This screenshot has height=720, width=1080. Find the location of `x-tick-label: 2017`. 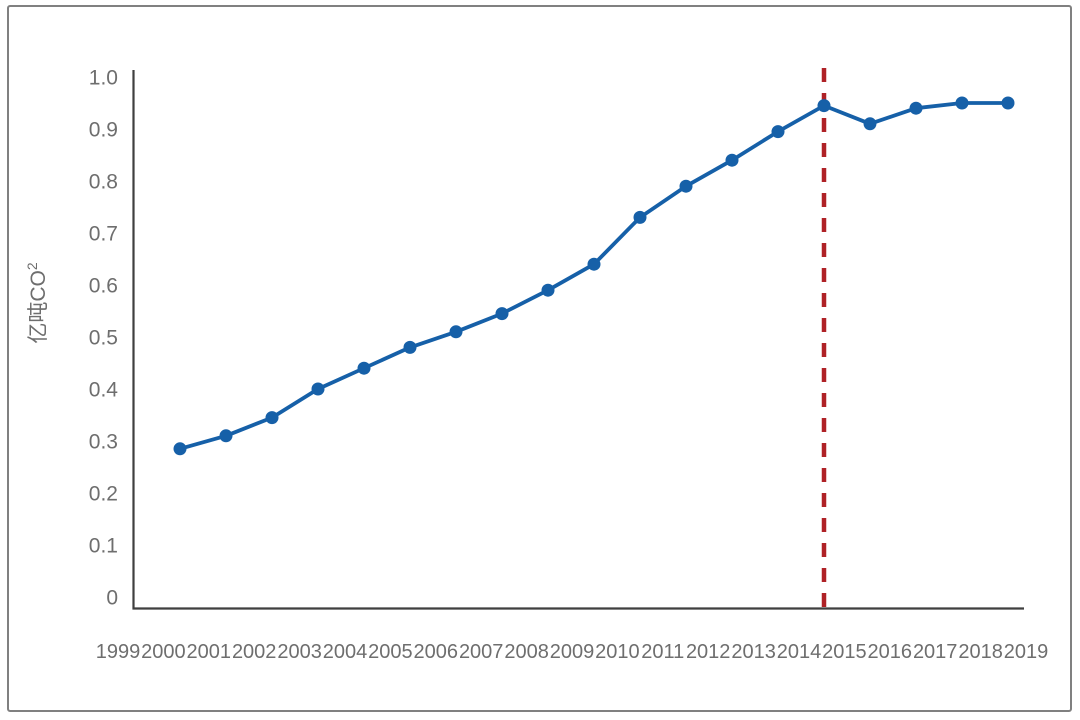

x-tick-label: 2017 is located at coordinates (935, 652).